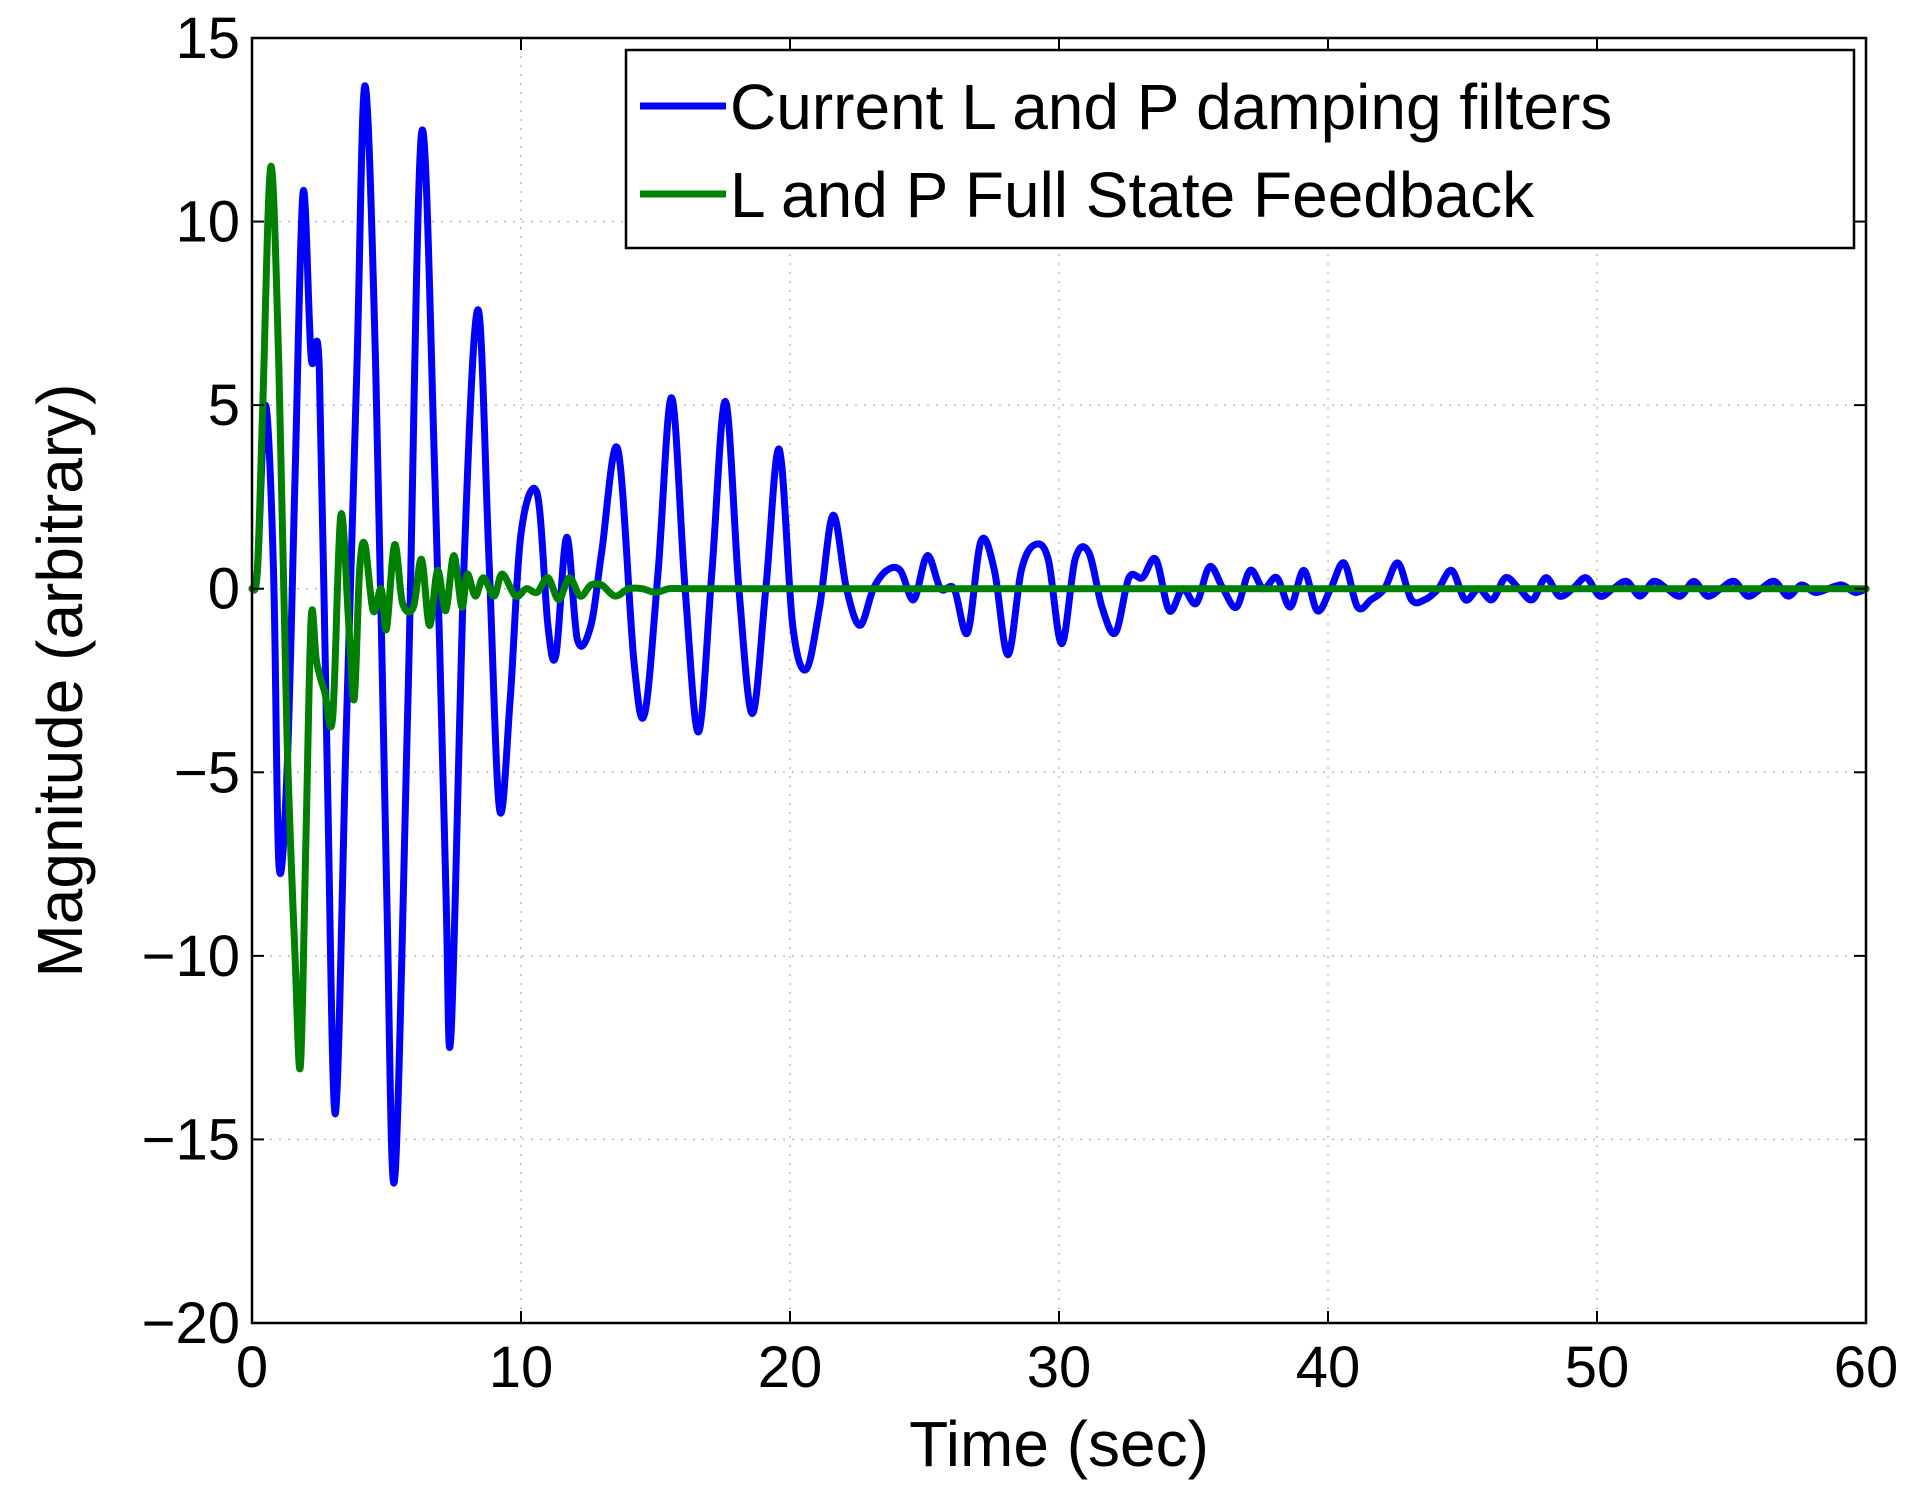 This screenshot has width=1919, height=1486. I want to click on x-axis-label: Time (sec), so click(1059, 1444).